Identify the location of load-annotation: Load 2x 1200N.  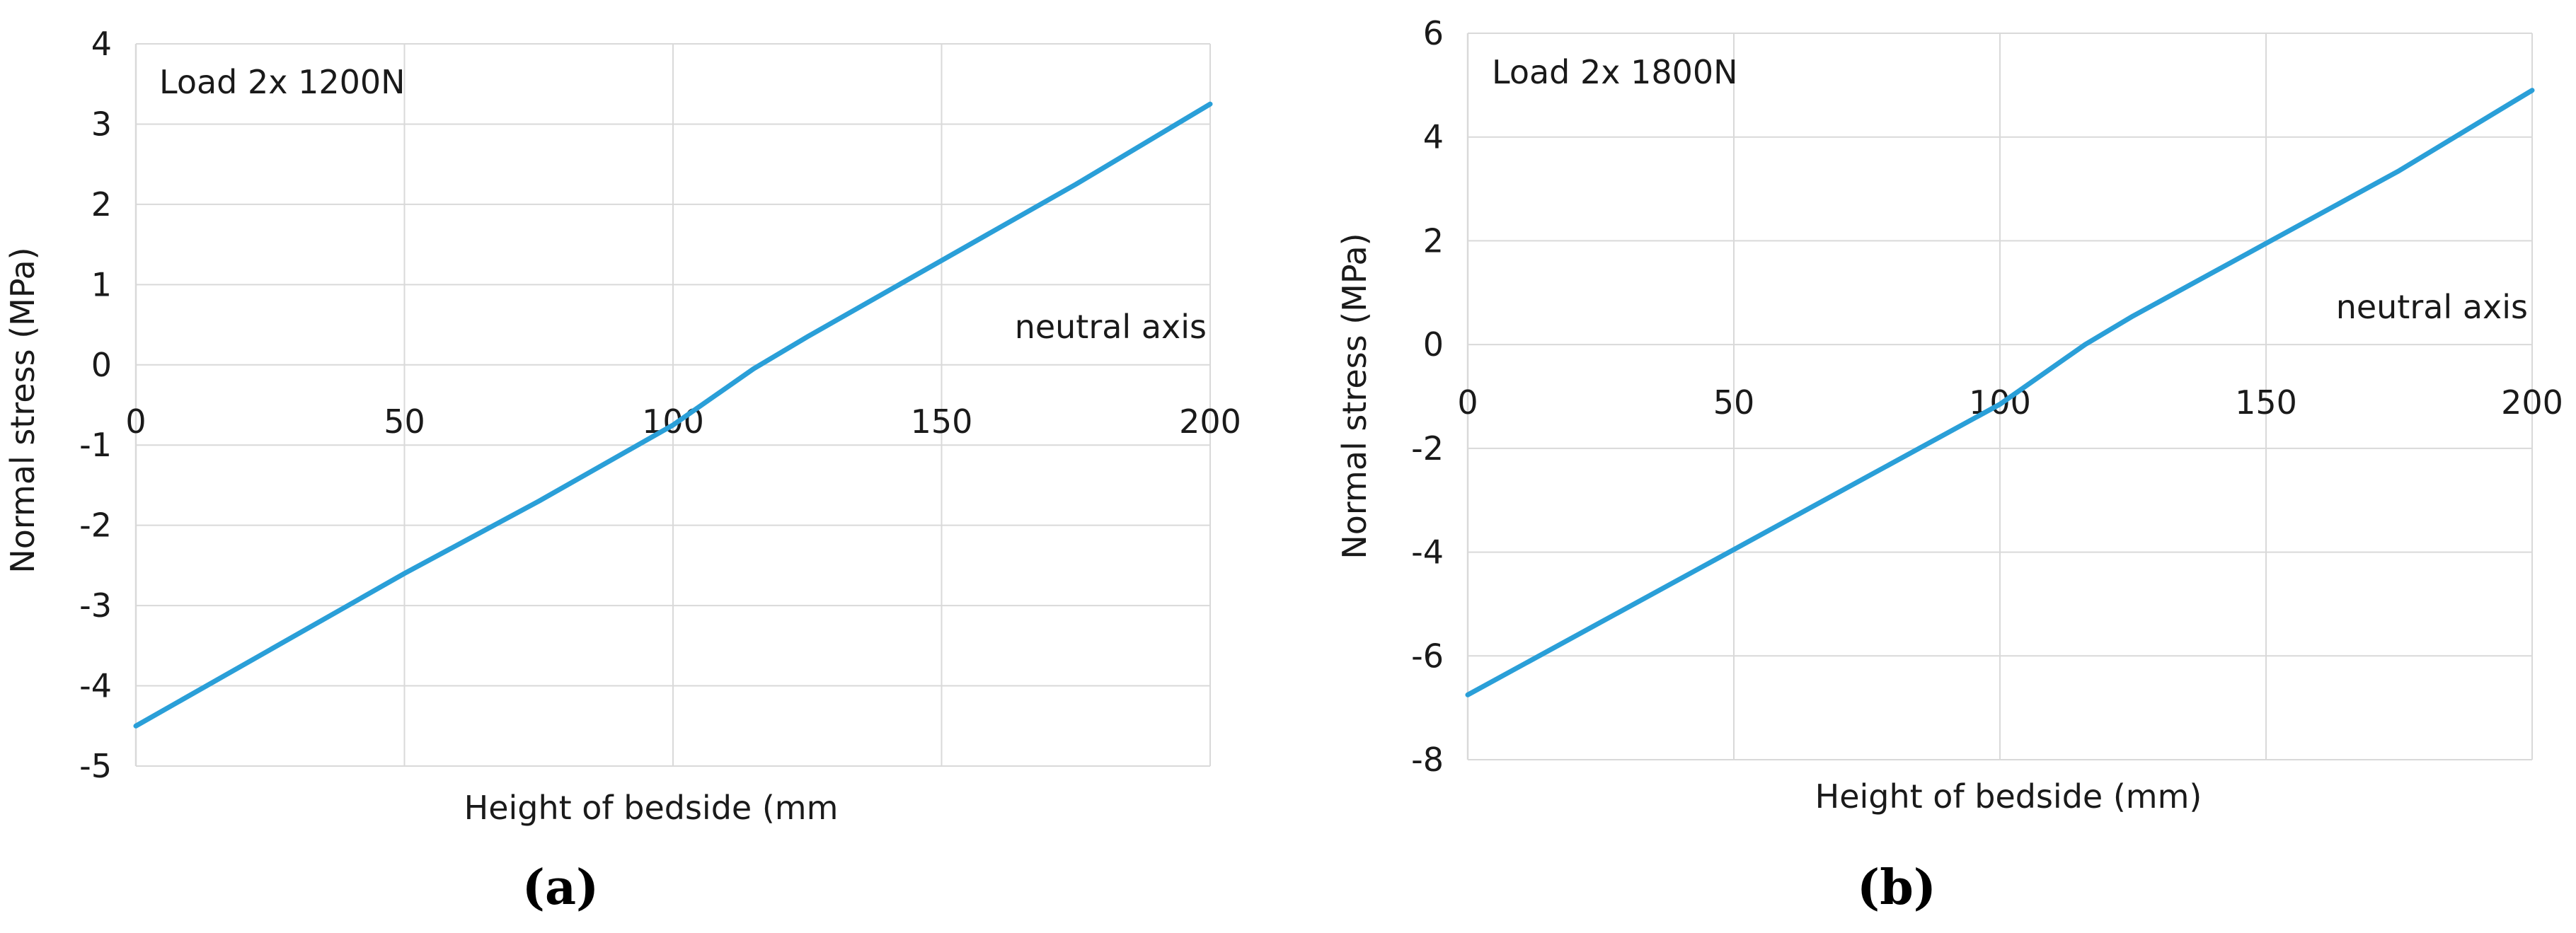
(283, 82).